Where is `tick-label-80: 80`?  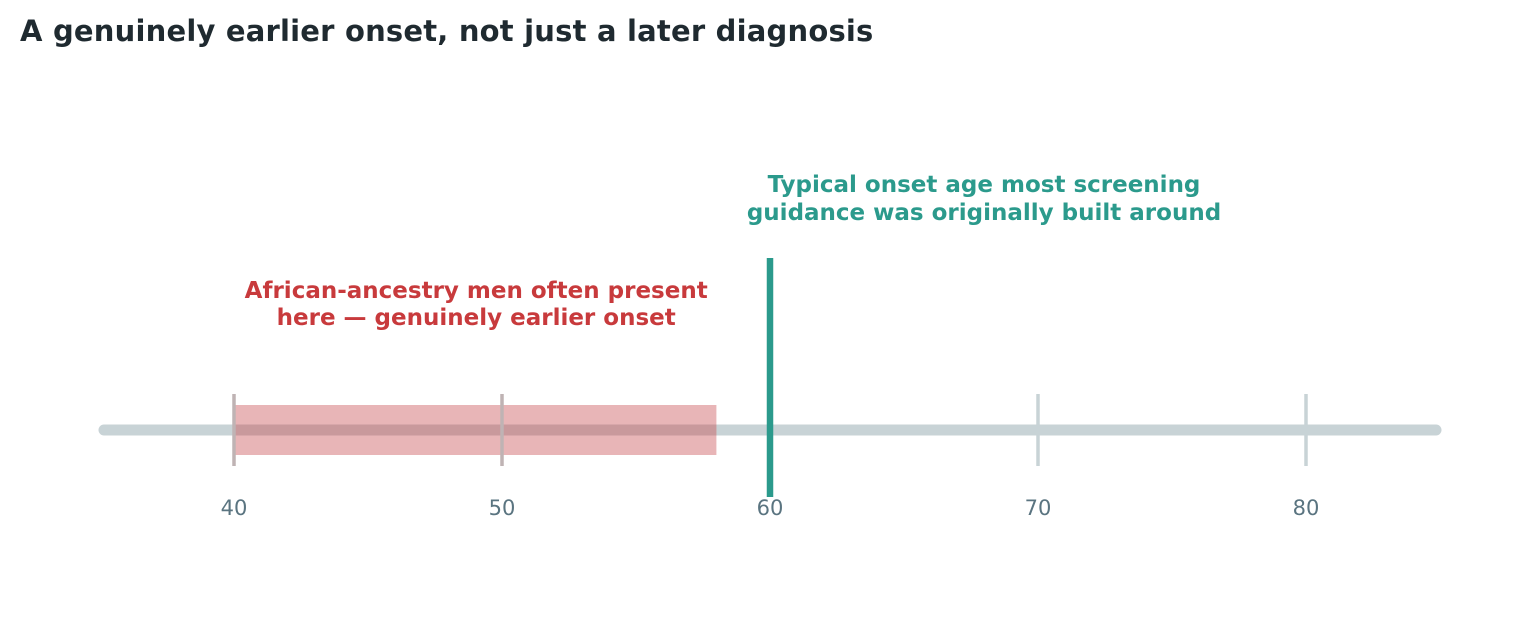
tick-label-80: 80 is located at coordinates (1306, 508).